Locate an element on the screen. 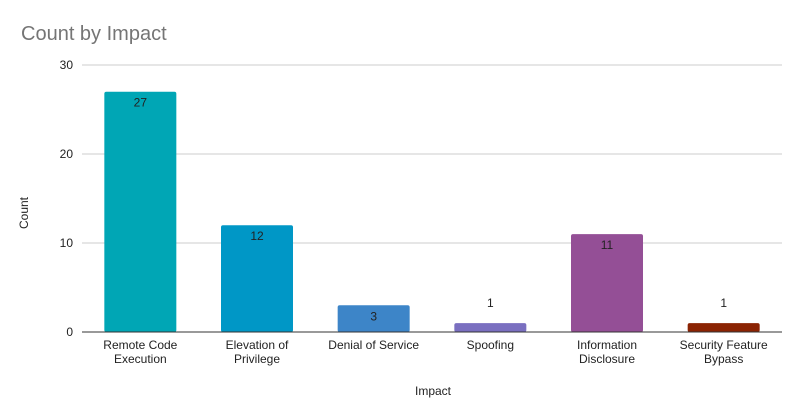 This screenshot has height=419, width=805. chart-title: Count by Impact is located at coordinates (94, 34).